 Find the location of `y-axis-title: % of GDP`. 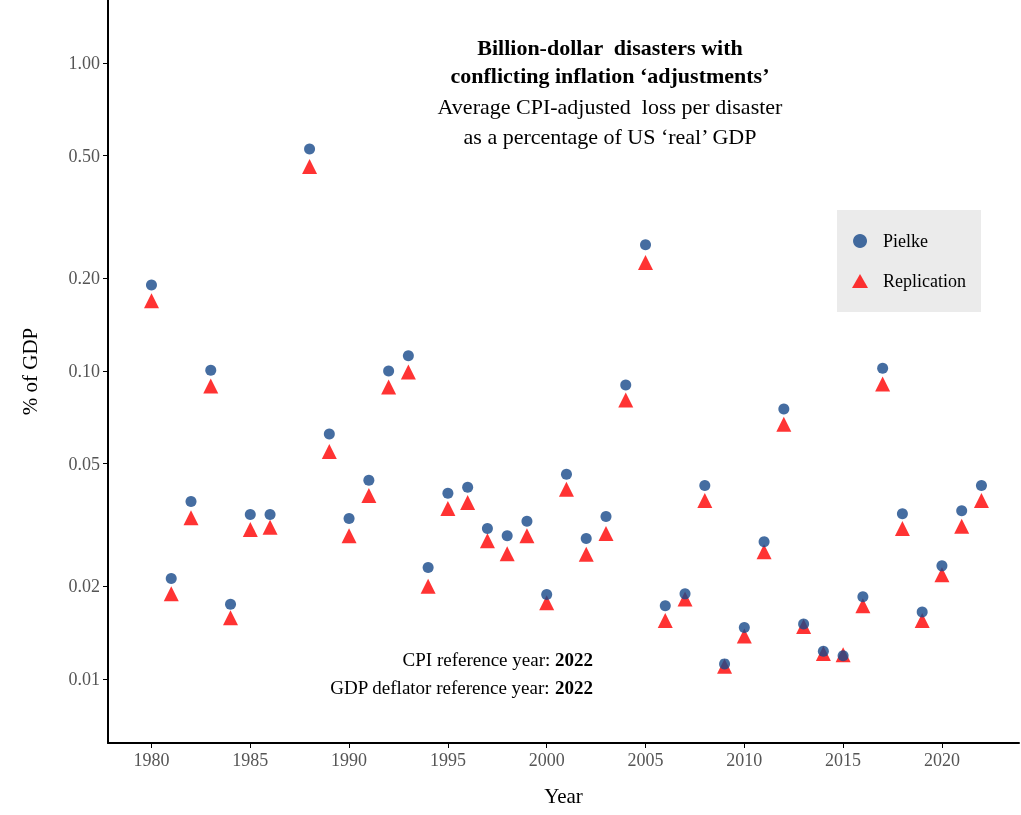

y-axis-title: % of GDP is located at coordinates (29, 371).